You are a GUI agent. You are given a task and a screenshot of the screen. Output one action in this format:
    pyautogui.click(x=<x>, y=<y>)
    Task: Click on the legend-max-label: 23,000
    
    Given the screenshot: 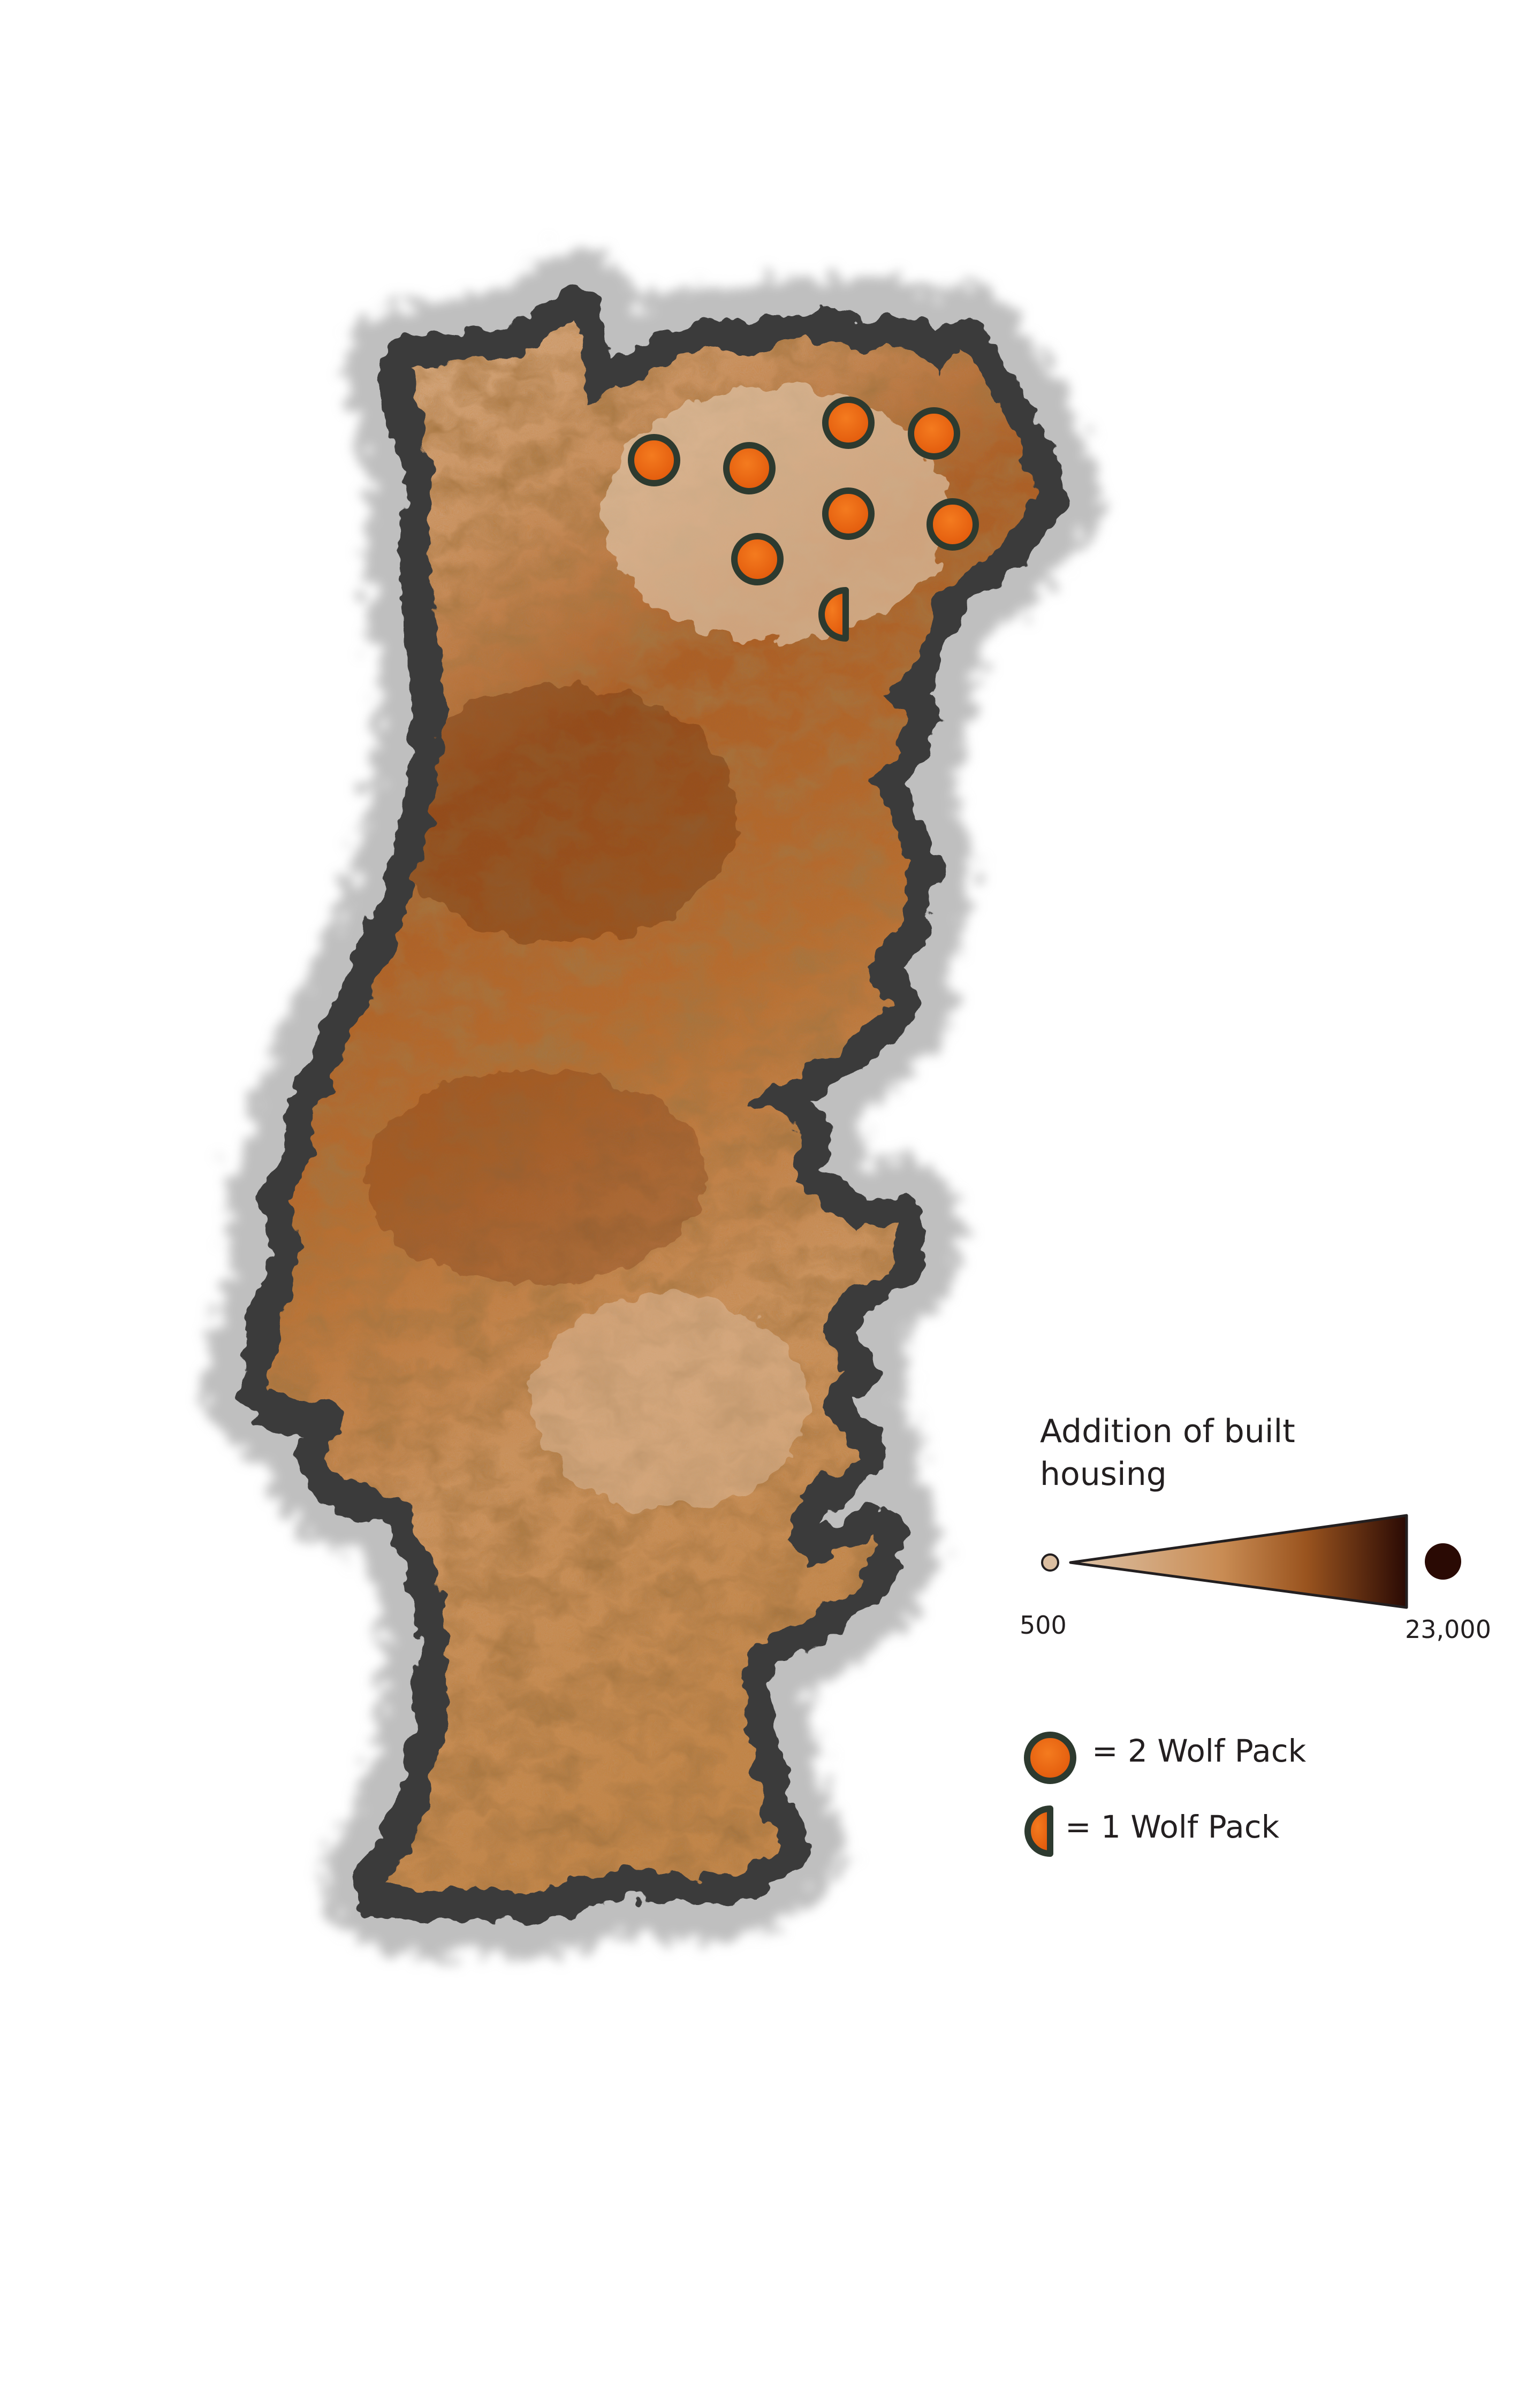 What is the action you would take?
    pyautogui.click(x=1448, y=1630)
    